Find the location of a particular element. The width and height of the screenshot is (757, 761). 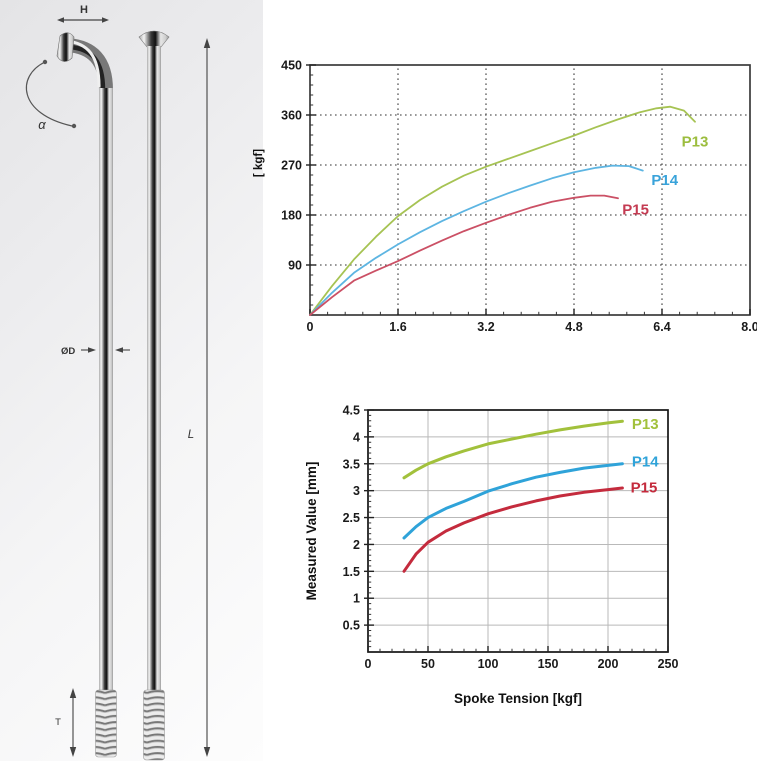

dim-thread-label: T is located at coordinates (58, 722).